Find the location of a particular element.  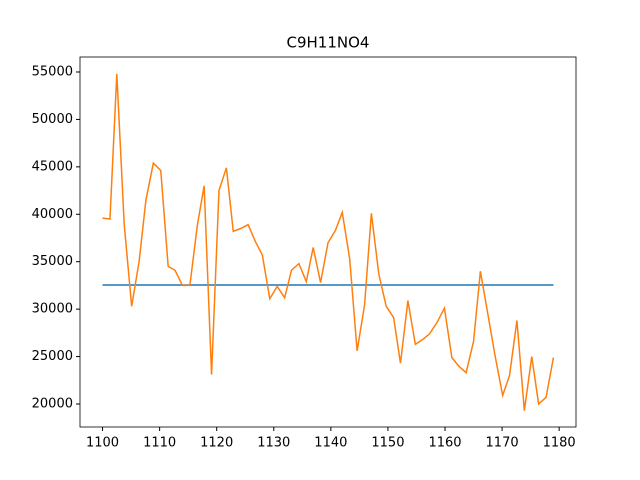

y-tick-label: 30000 is located at coordinates (52, 309).